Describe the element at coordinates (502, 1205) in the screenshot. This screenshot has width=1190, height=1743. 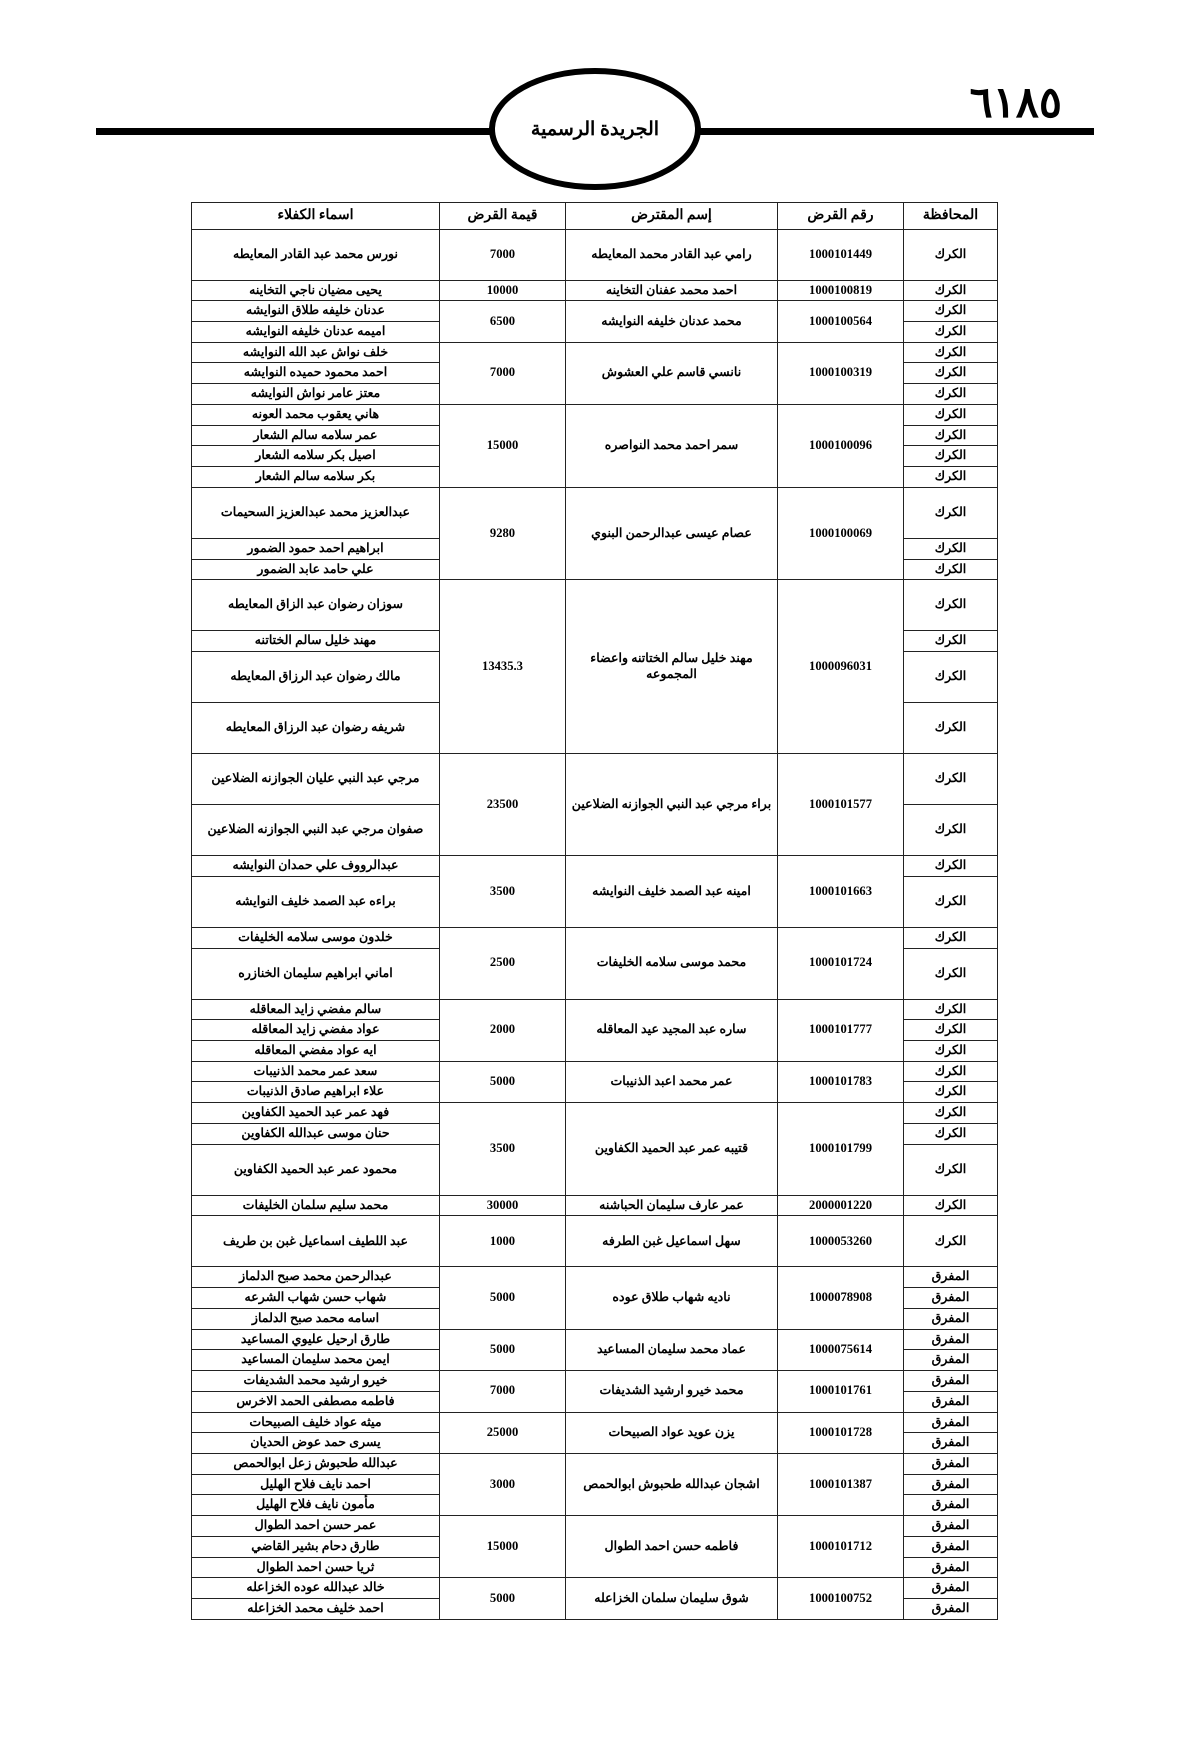
I see `cell-loan-value: 30000` at that location.